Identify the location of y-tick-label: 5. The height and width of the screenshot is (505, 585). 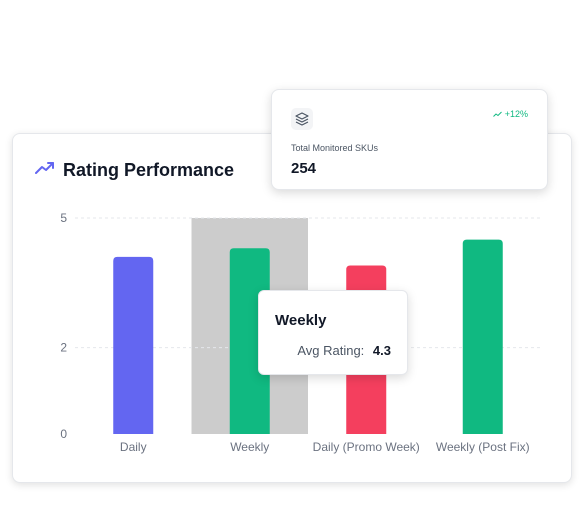
(63, 218).